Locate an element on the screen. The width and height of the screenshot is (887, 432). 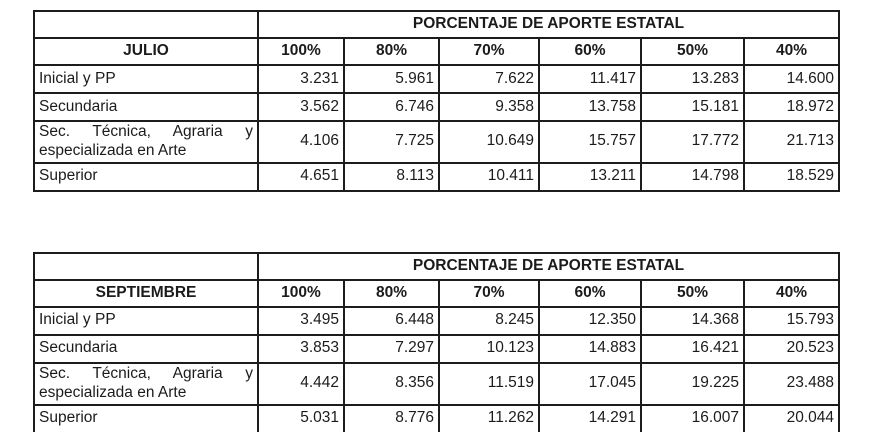
cell-value: 6.746 is located at coordinates (391, 107).